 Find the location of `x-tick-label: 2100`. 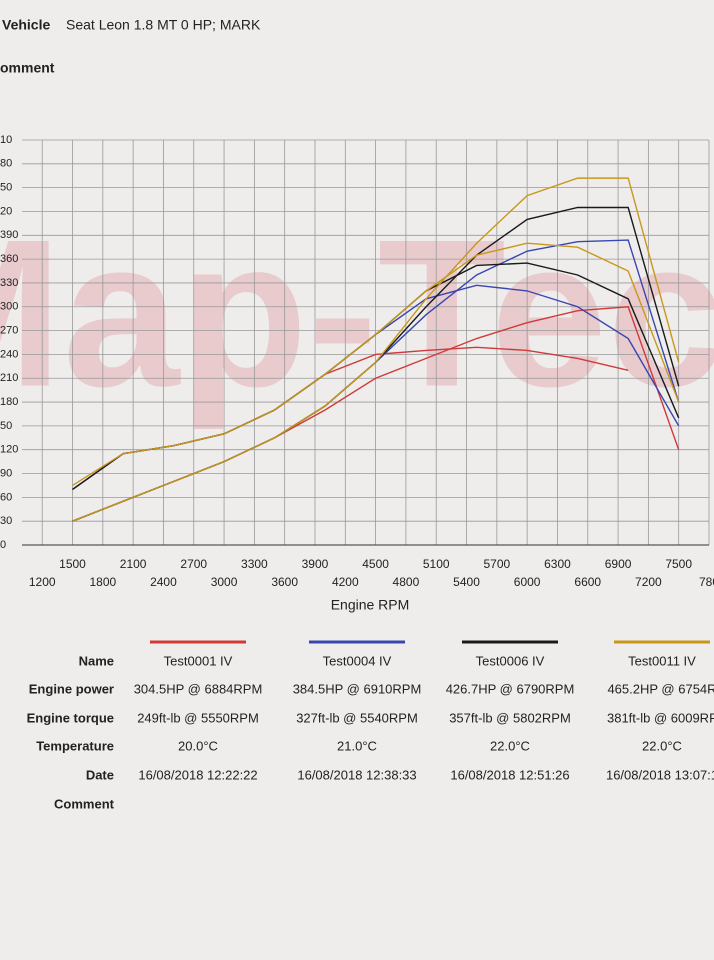

x-tick-label: 2100 is located at coordinates (133, 564).